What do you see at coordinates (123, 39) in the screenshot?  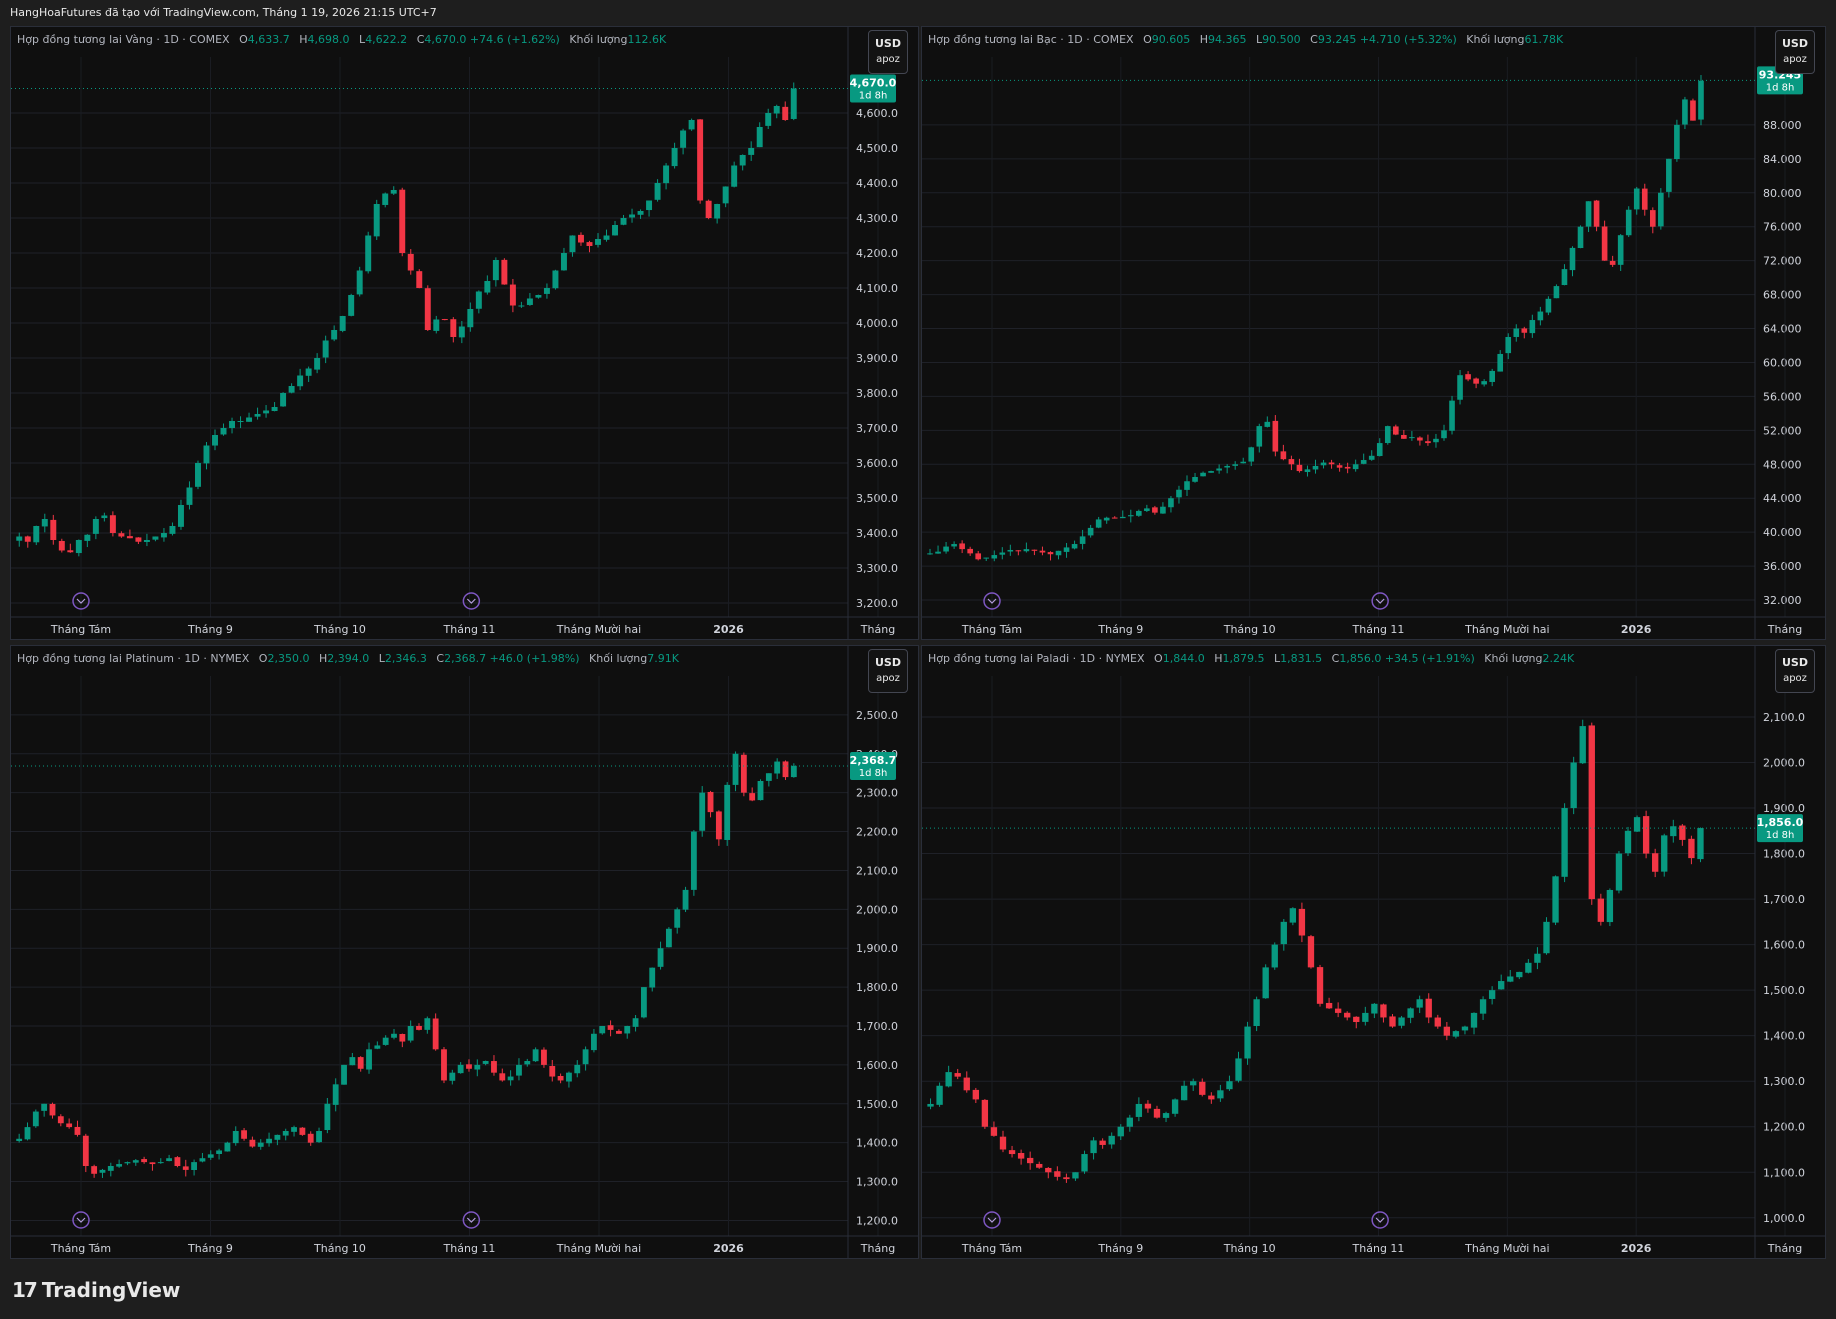 I see `symbol-name: Hợp đồng tương lai Vàng · 1D · COMEX` at bounding box center [123, 39].